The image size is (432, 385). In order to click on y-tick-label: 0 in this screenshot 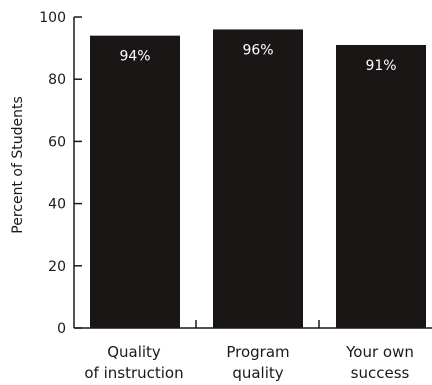, I will do `click(61, 329)`.